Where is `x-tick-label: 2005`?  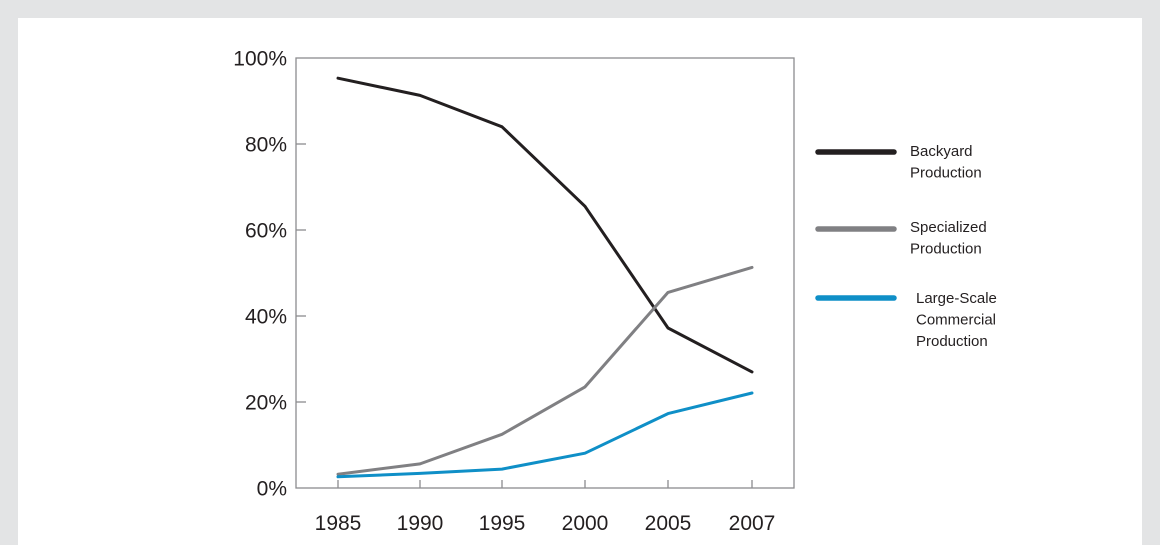 x-tick-label: 2005 is located at coordinates (668, 523).